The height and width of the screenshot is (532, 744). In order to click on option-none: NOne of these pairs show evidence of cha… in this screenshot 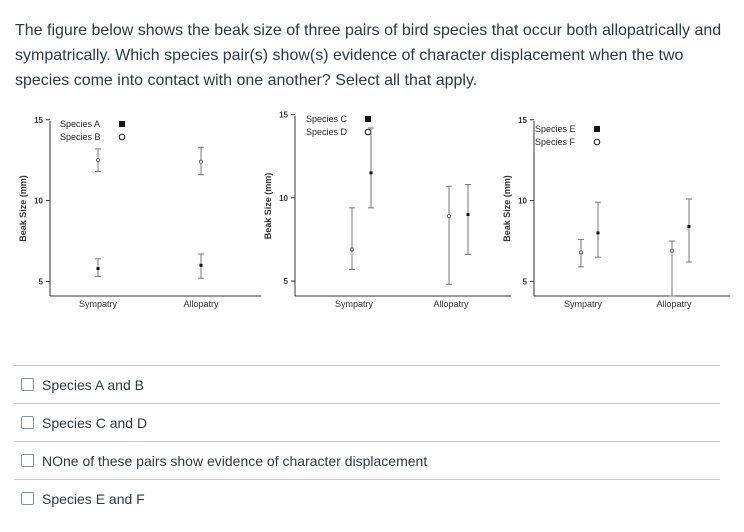, I will do `click(367, 460)`.